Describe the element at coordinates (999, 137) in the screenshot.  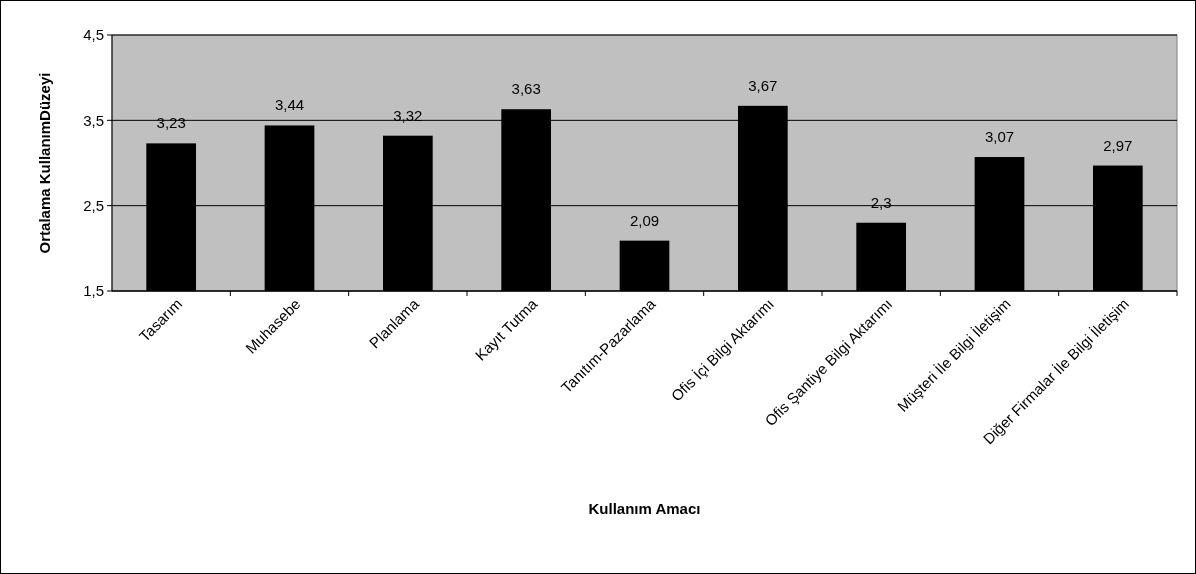
I see `data-label: 3,07` at that location.